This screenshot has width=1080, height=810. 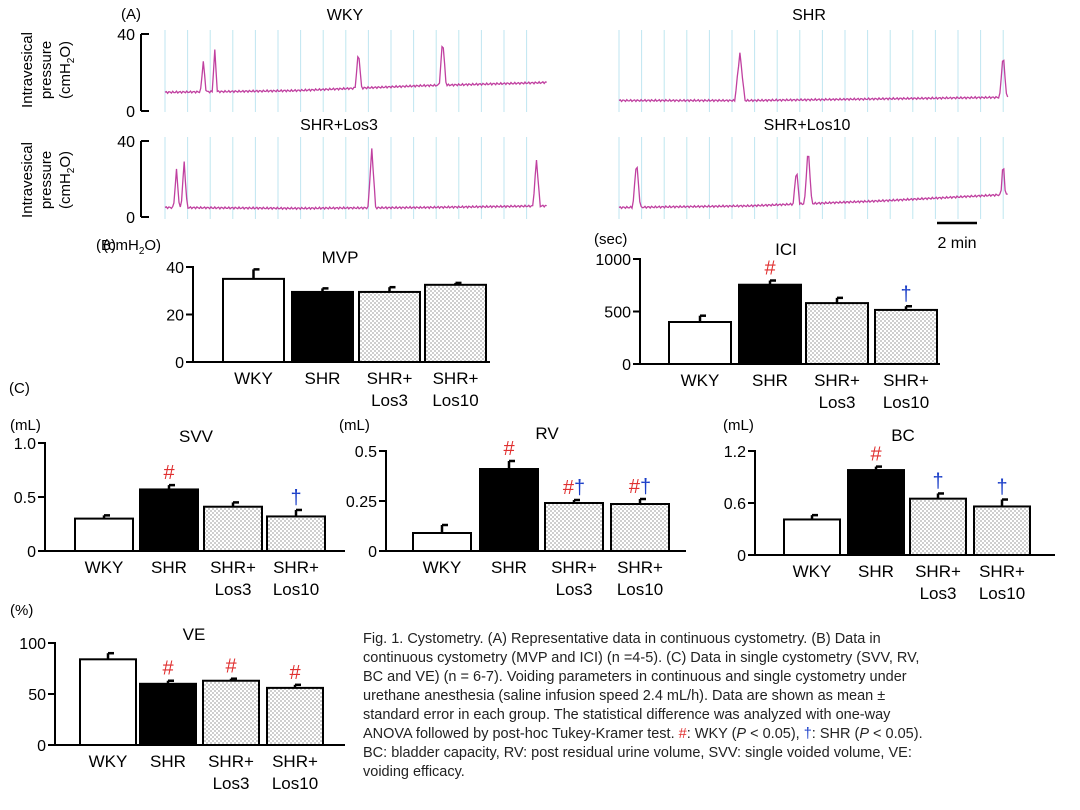 I want to click on trace-title: SHR, so click(x=809, y=15).